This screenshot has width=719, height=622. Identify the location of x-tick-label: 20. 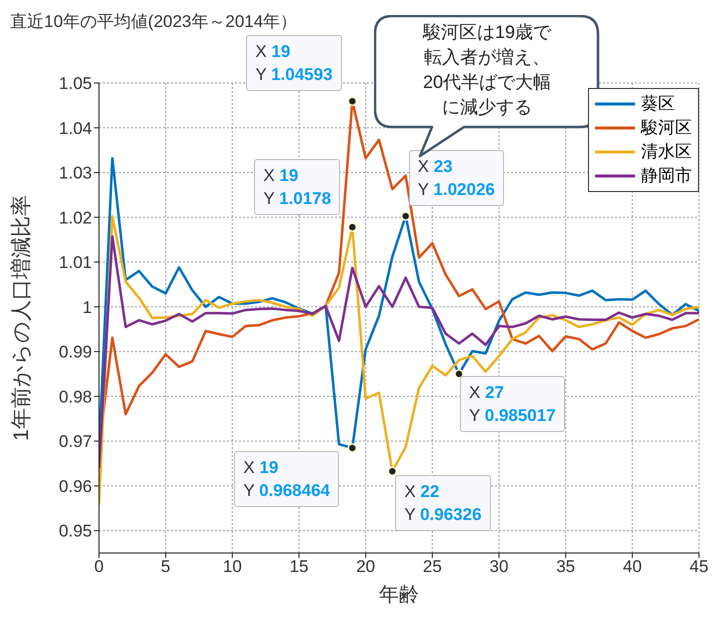
(366, 566).